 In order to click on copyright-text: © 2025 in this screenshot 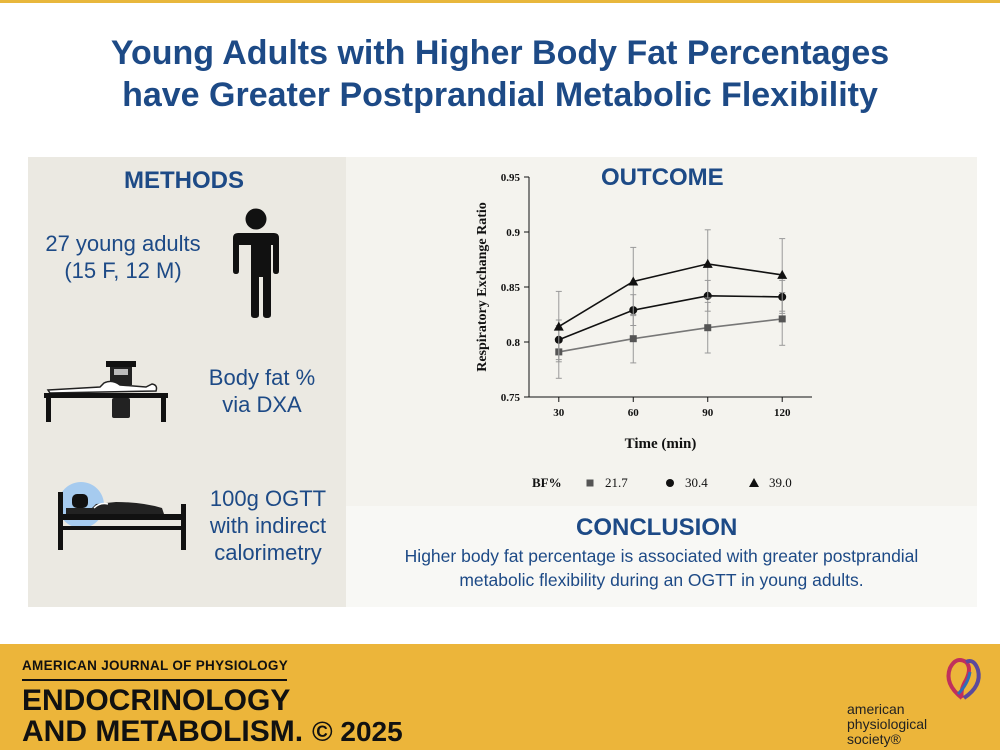, I will do `click(357, 731)`.